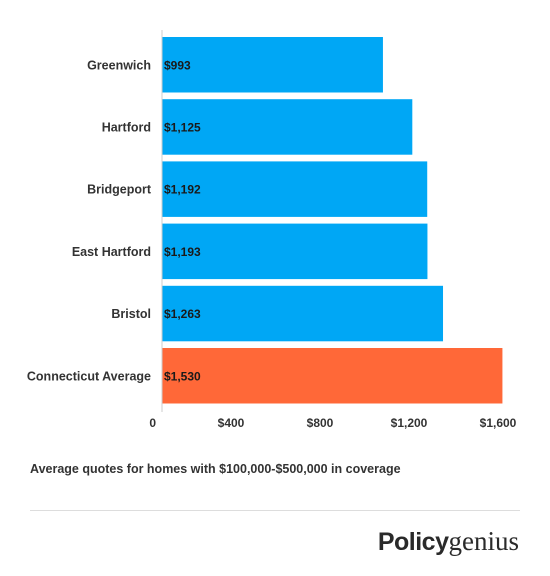 This screenshot has width=550, height=576. I want to click on category-label-hartford: Hartford, so click(126, 127).